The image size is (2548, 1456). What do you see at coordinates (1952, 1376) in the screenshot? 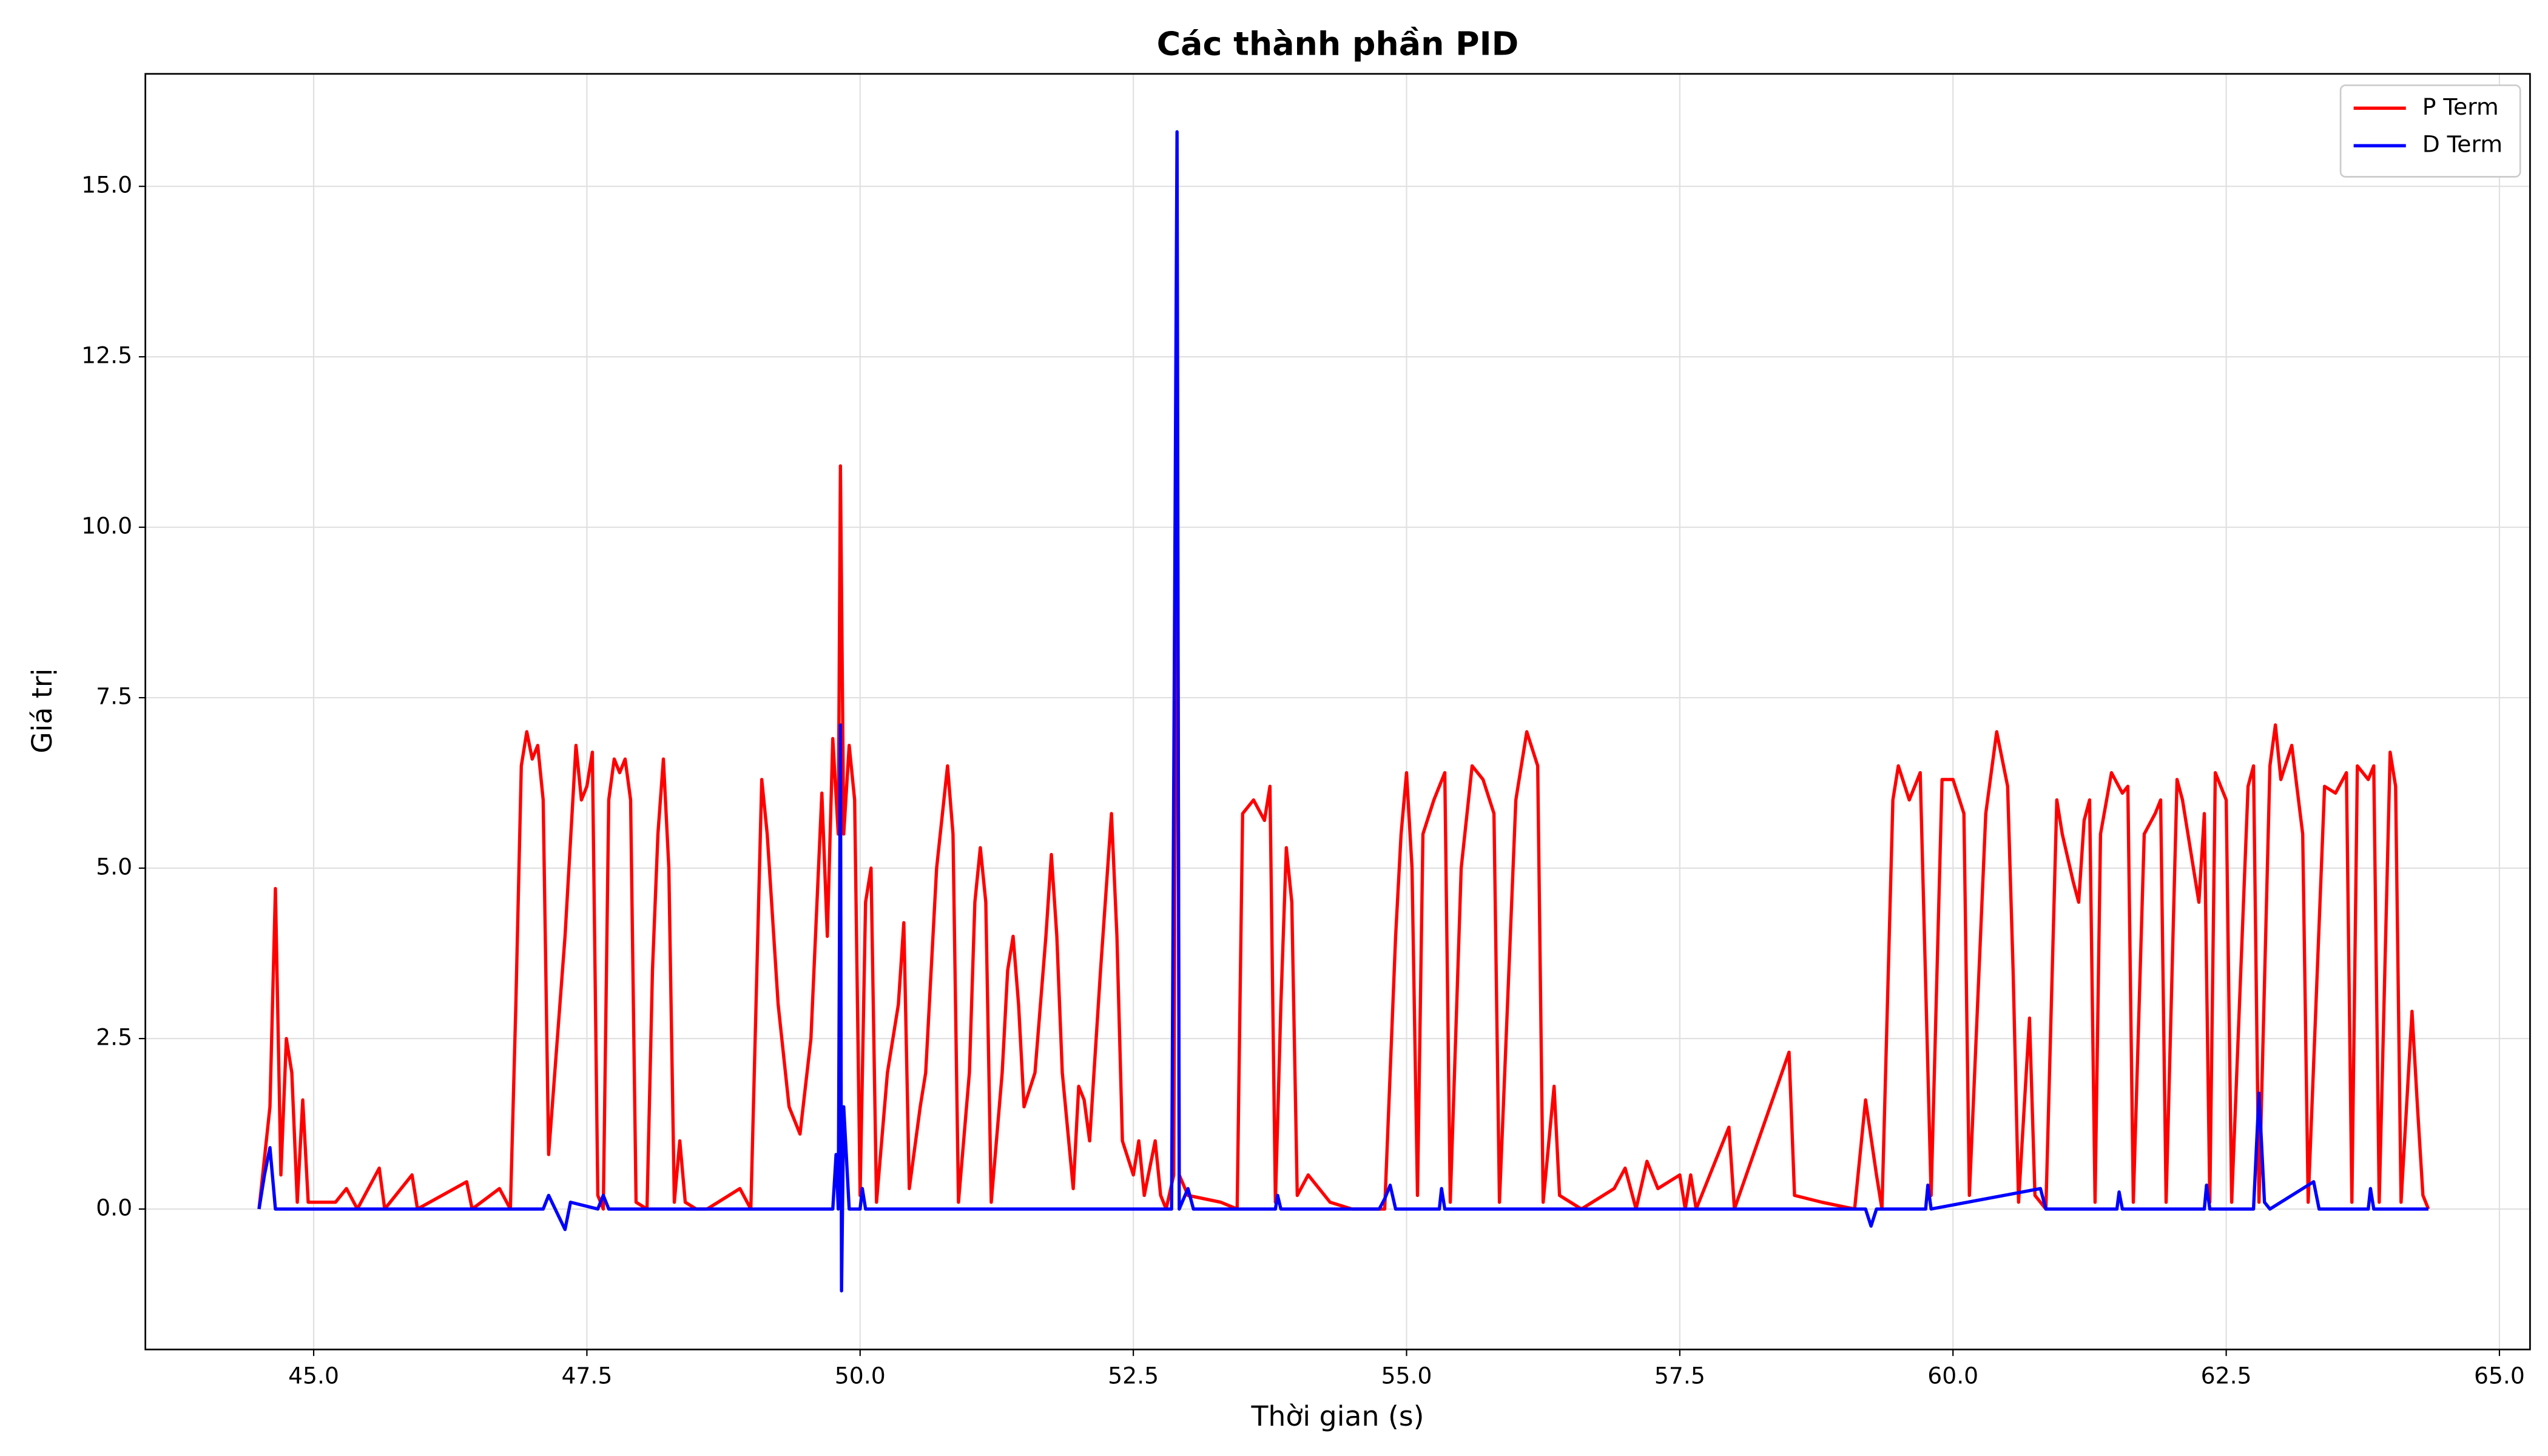
I see `x-tick-label: 60.0` at bounding box center [1952, 1376].